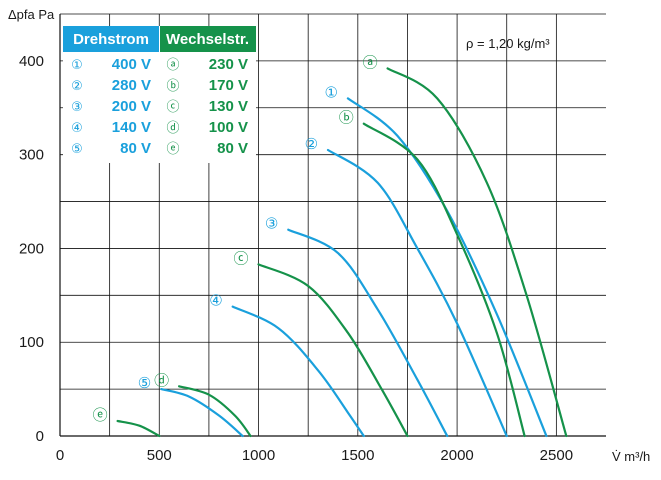 This screenshot has height=480, width=661. Describe the element at coordinates (77, 86) in the screenshot. I see `legend-drehstrom-marker: ②` at that location.